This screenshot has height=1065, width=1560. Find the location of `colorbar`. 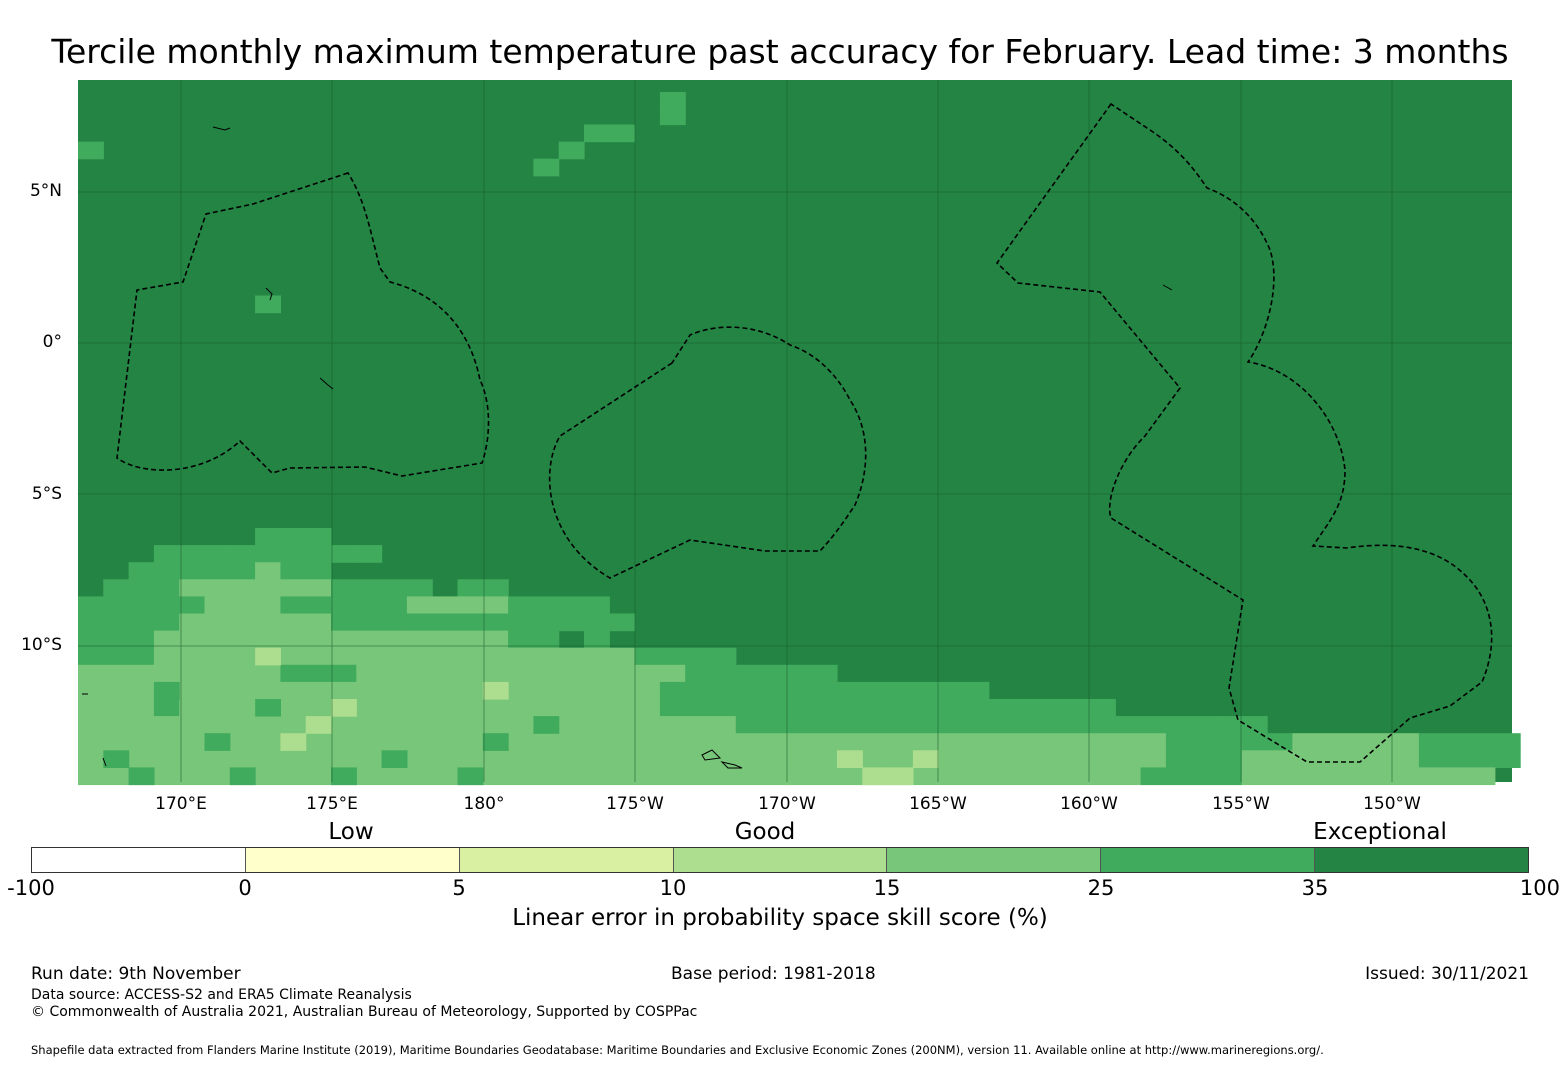

colorbar is located at coordinates (780, 860).